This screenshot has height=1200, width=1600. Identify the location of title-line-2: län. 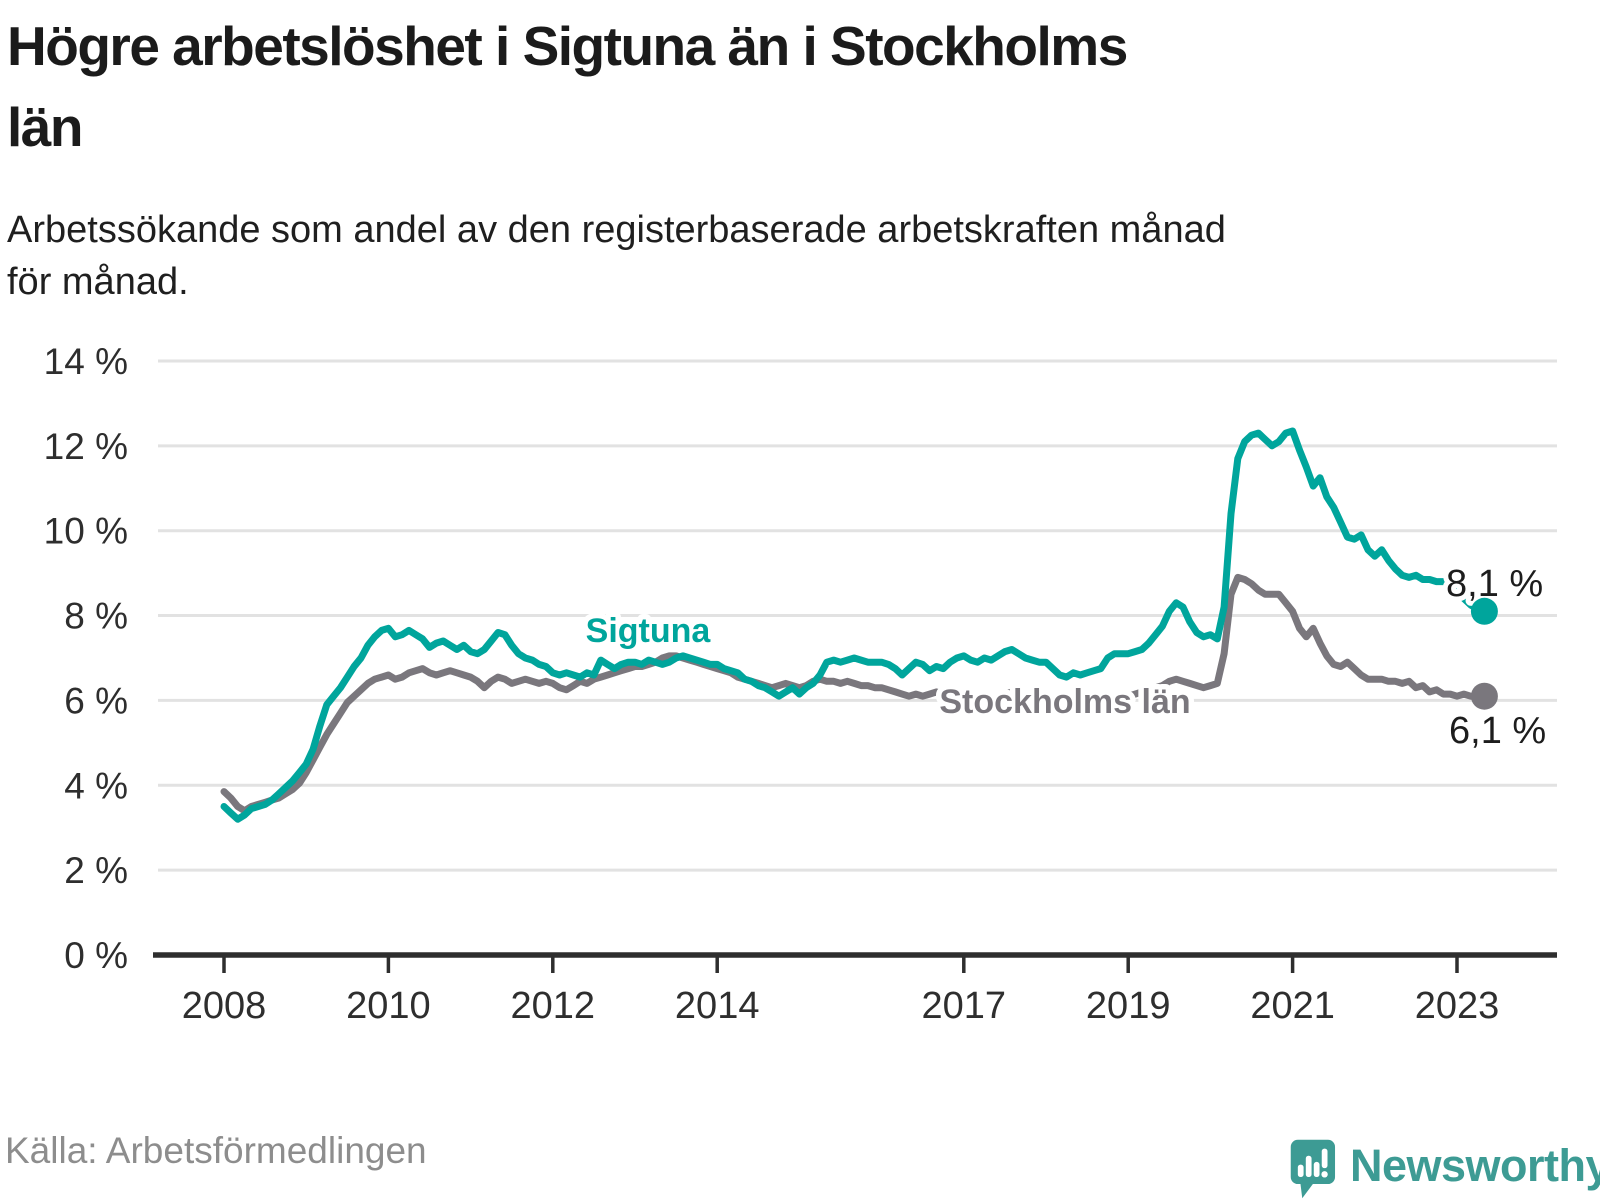
(45, 127).